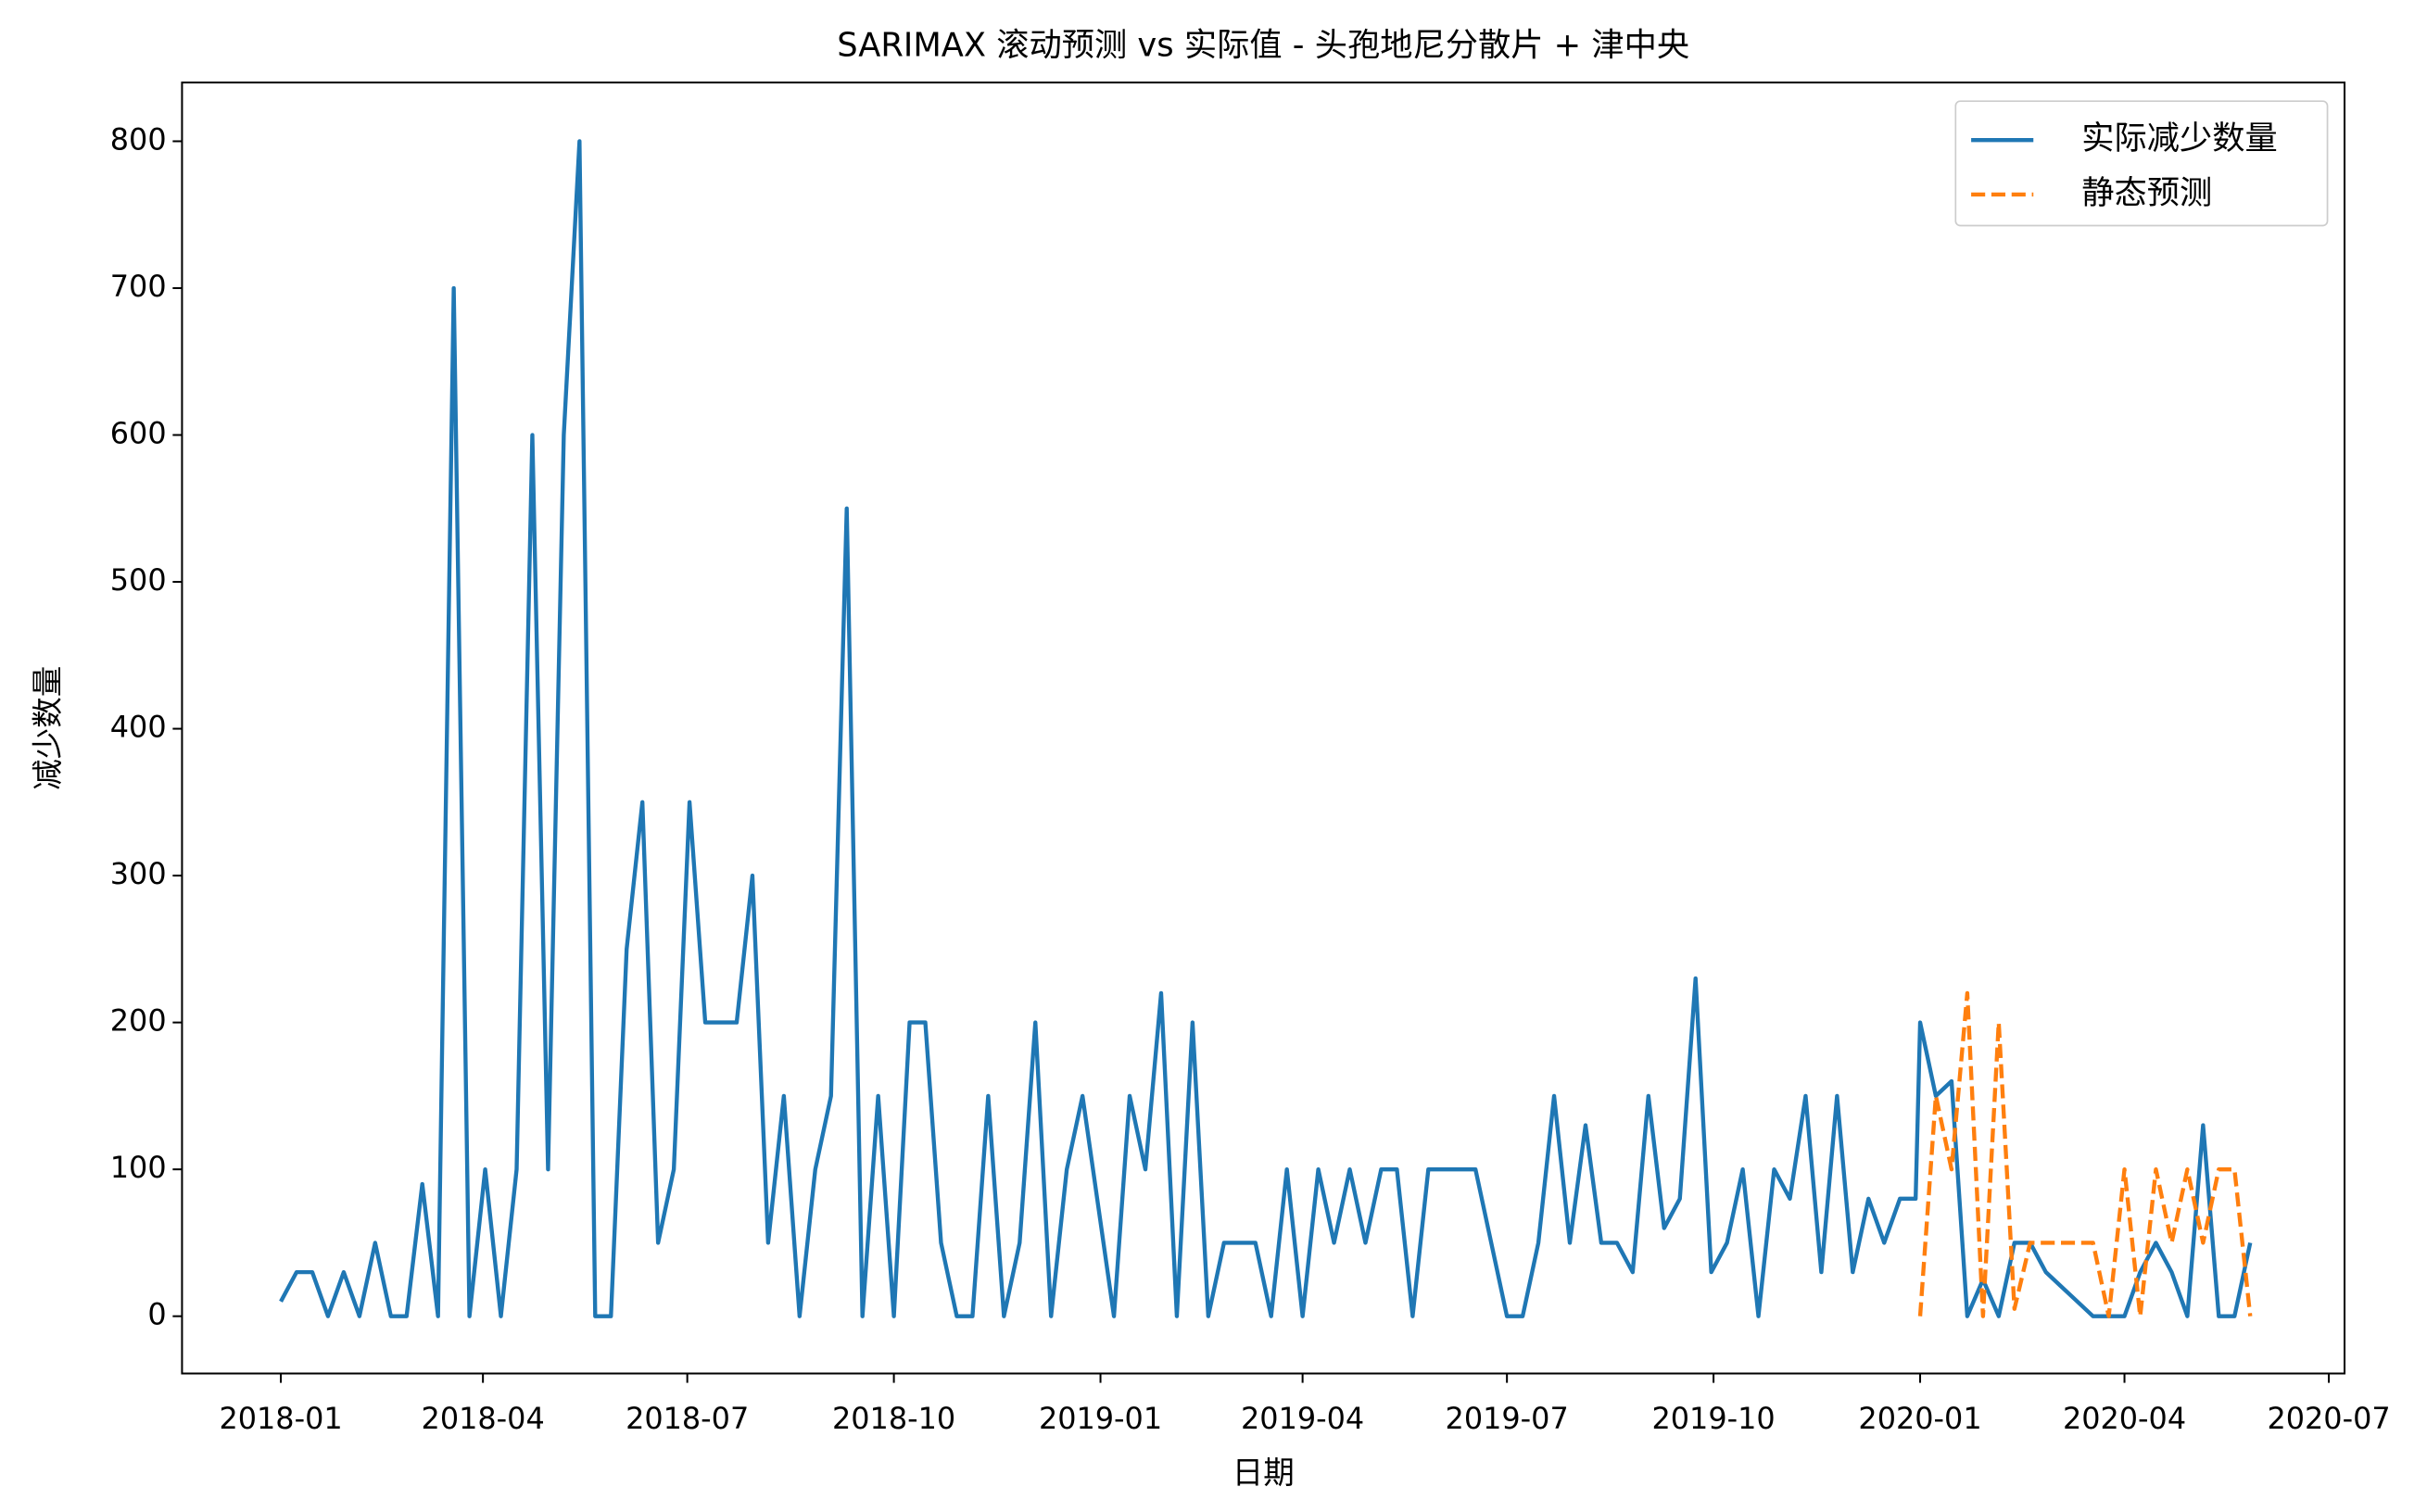 The image size is (2427, 1512). Describe the element at coordinates (1507, 1418) in the screenshot. I see `x-tick-label: 2019-07` at that location.